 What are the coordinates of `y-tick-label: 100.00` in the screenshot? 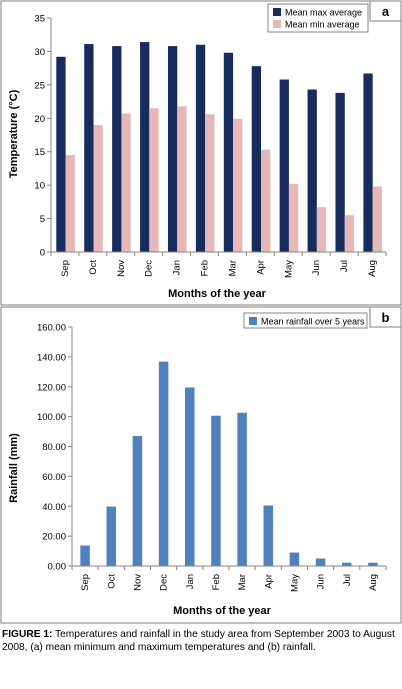 It's located at (51, 417).